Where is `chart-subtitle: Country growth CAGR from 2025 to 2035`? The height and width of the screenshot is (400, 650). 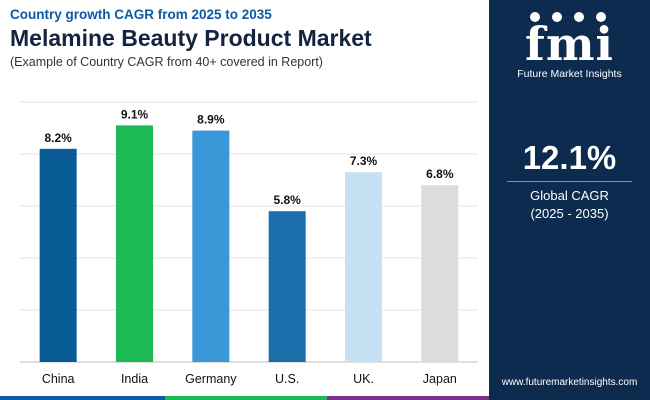 chart-subtitle: Country growth CAGR from 2025 to 2035 is located at coordinates (141, 14).